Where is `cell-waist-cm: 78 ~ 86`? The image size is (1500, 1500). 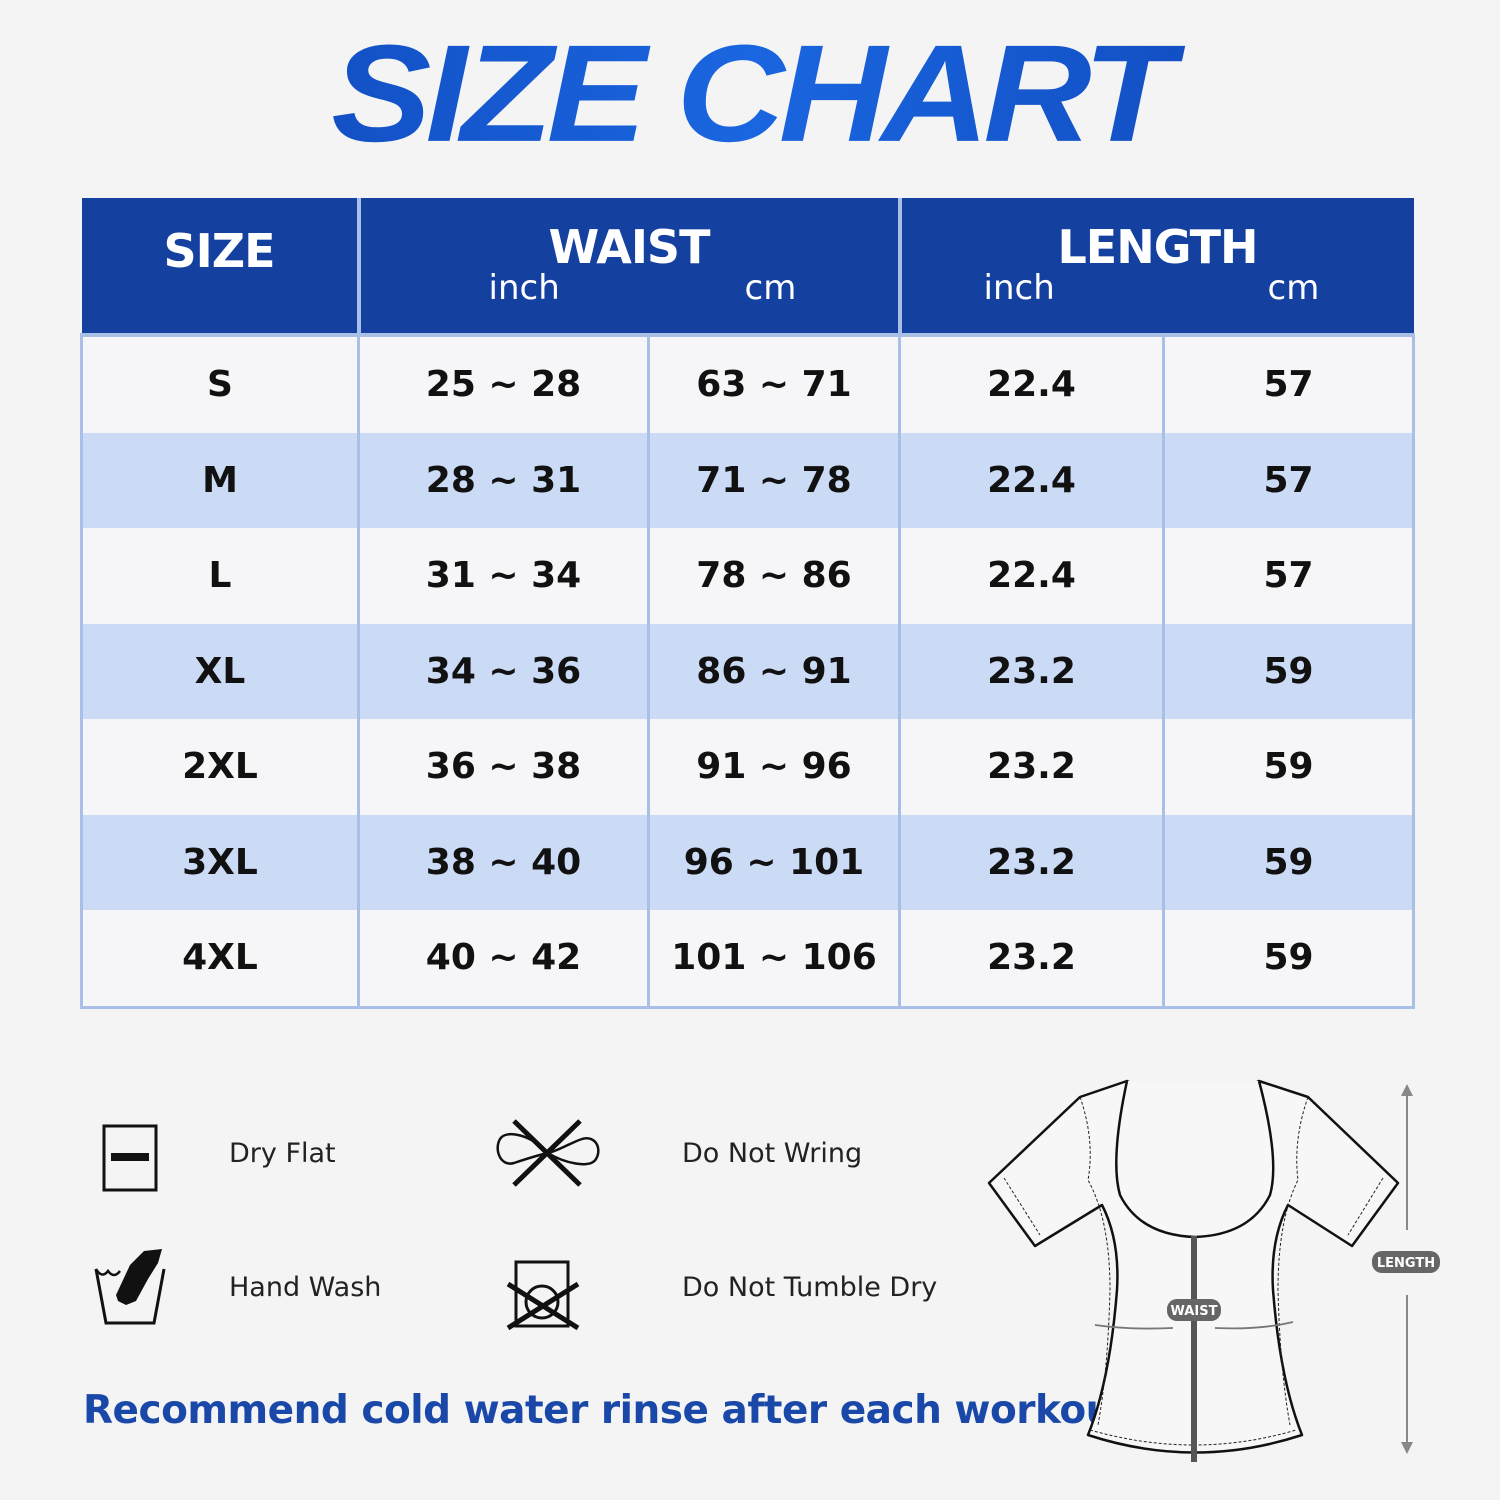
cell-waist-cm: 78 ~ 86 is located at coordinates (774, 576).